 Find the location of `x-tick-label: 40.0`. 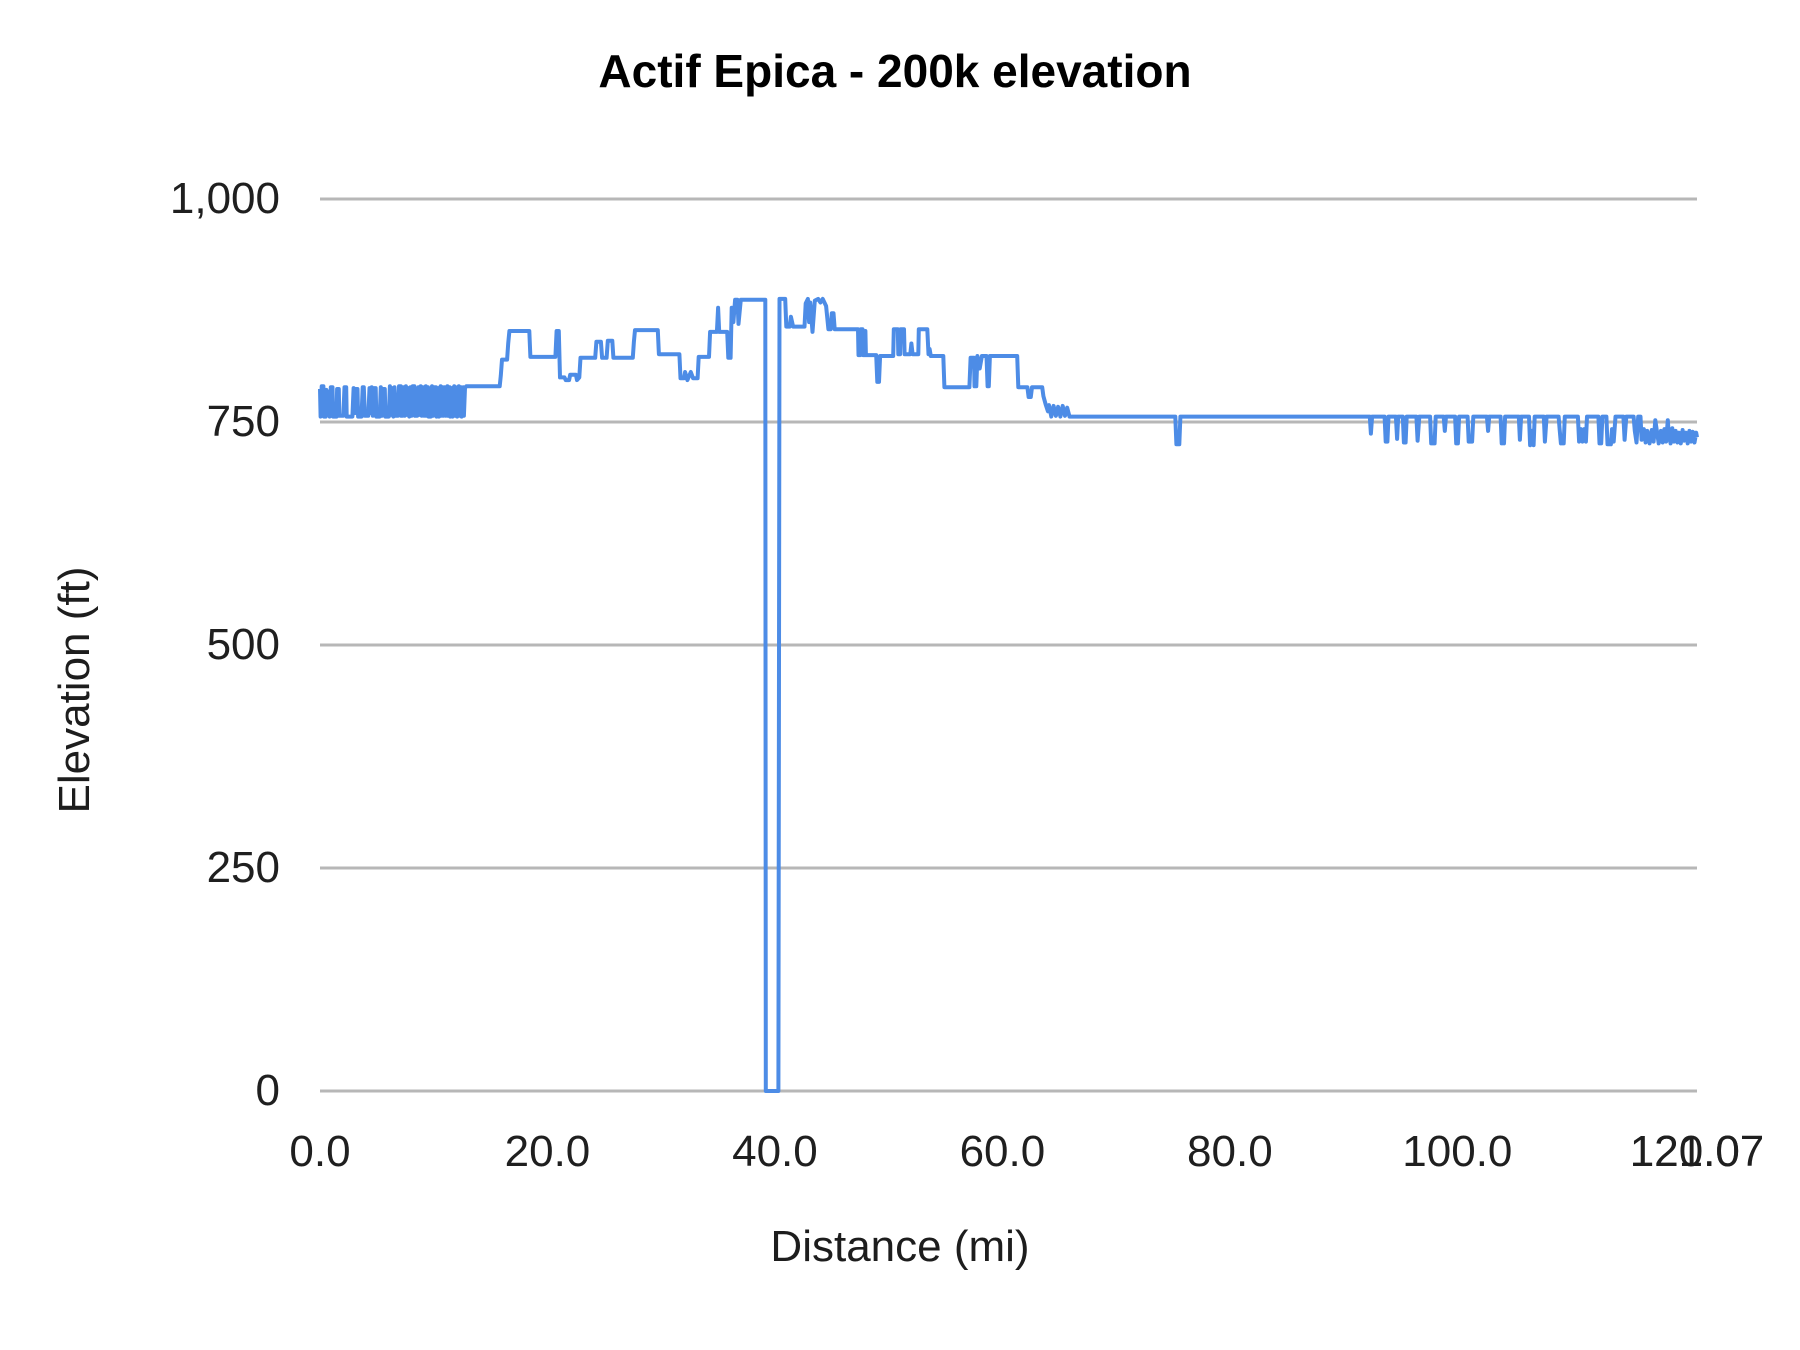

x-tick-label: 40.0 is located at coordinates (775, 1151).